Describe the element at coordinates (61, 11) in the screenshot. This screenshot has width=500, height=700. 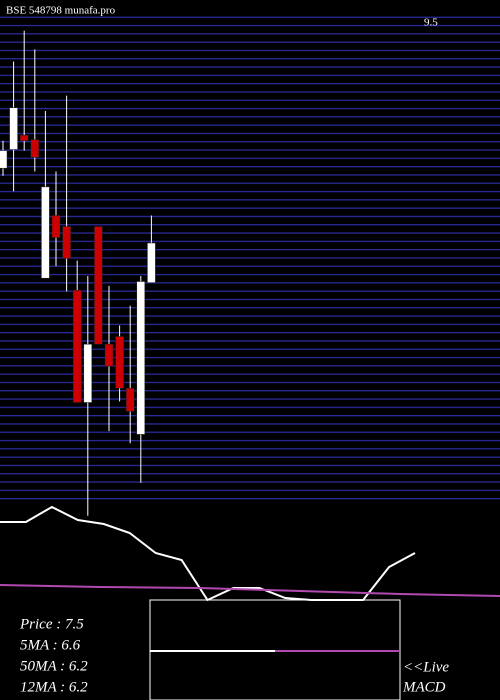
I see `chart-title: BSE 548798 munafa.pro` at that location.